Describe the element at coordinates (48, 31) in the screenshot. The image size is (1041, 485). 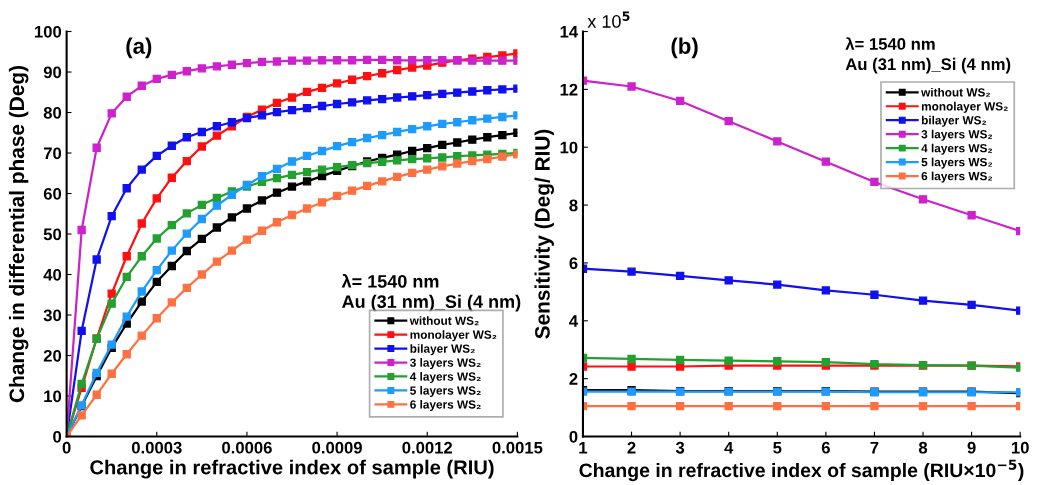
I see `y-tick-label: 100` at that location.